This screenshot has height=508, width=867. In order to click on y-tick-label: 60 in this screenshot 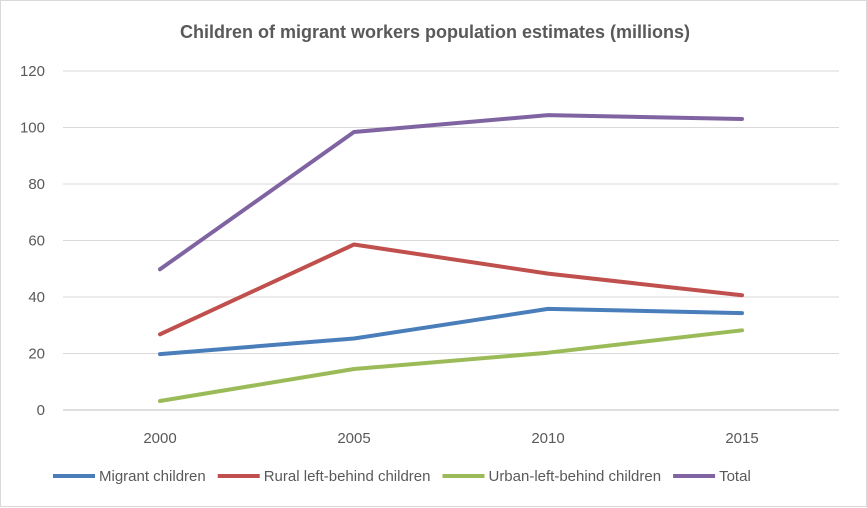, I will do `click(36, 241)`.